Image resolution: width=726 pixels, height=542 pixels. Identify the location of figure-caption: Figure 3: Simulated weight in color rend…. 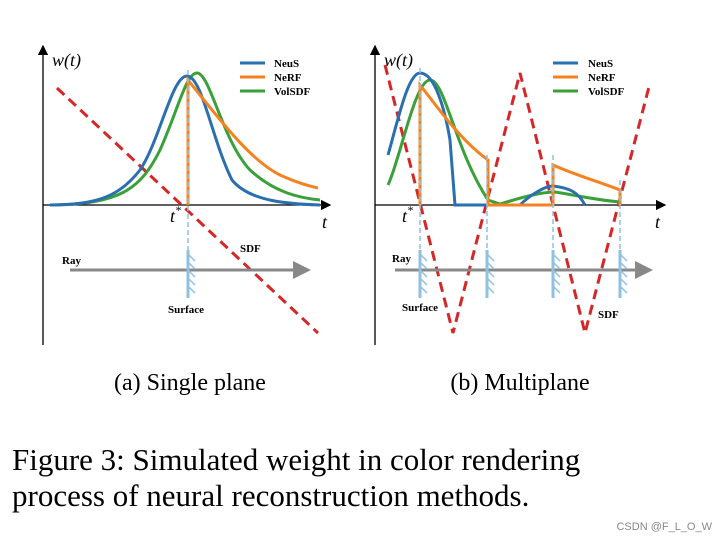
(296, 459).